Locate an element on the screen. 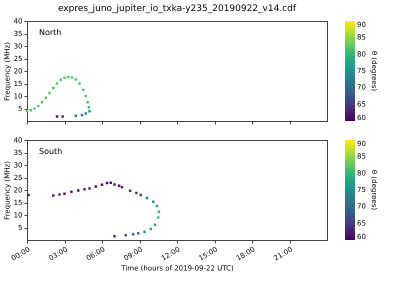 The width and height of the screenshot is (400, 300). annotation: North is located at coordinates (50, 32).